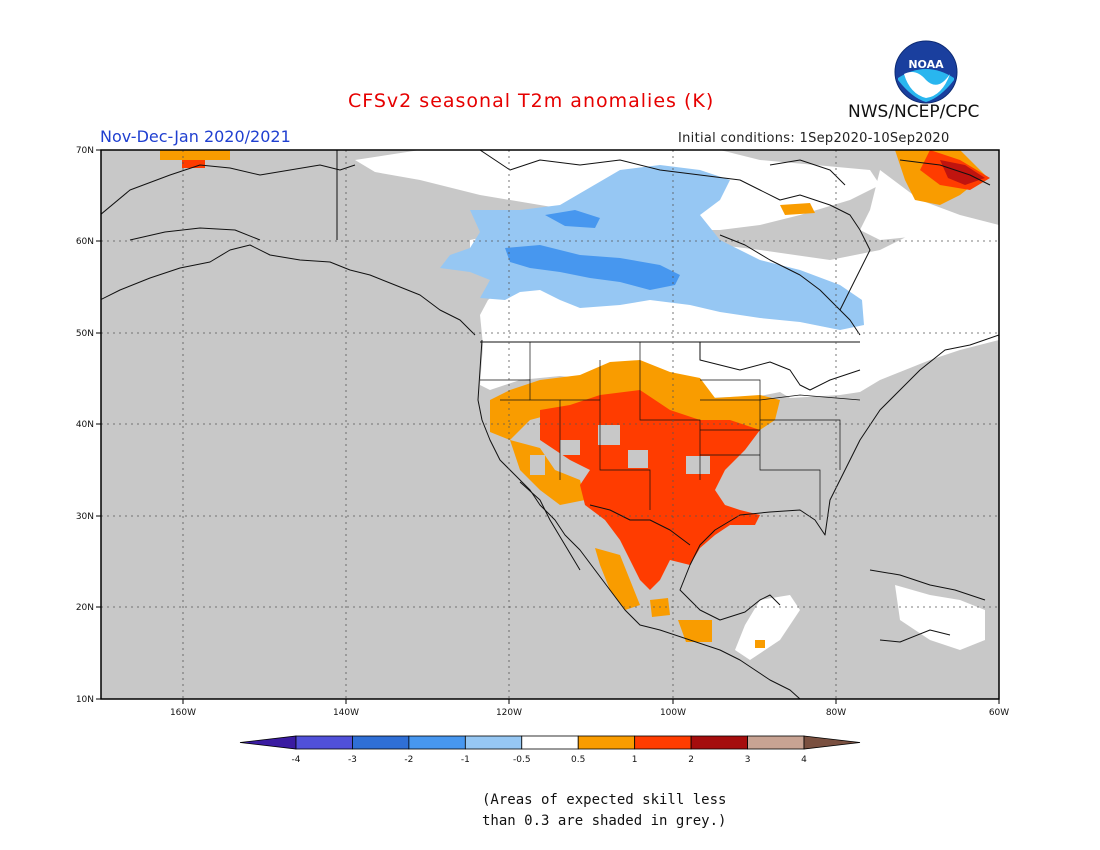  I want to click on lon-label: 60W, so click(999, 713).